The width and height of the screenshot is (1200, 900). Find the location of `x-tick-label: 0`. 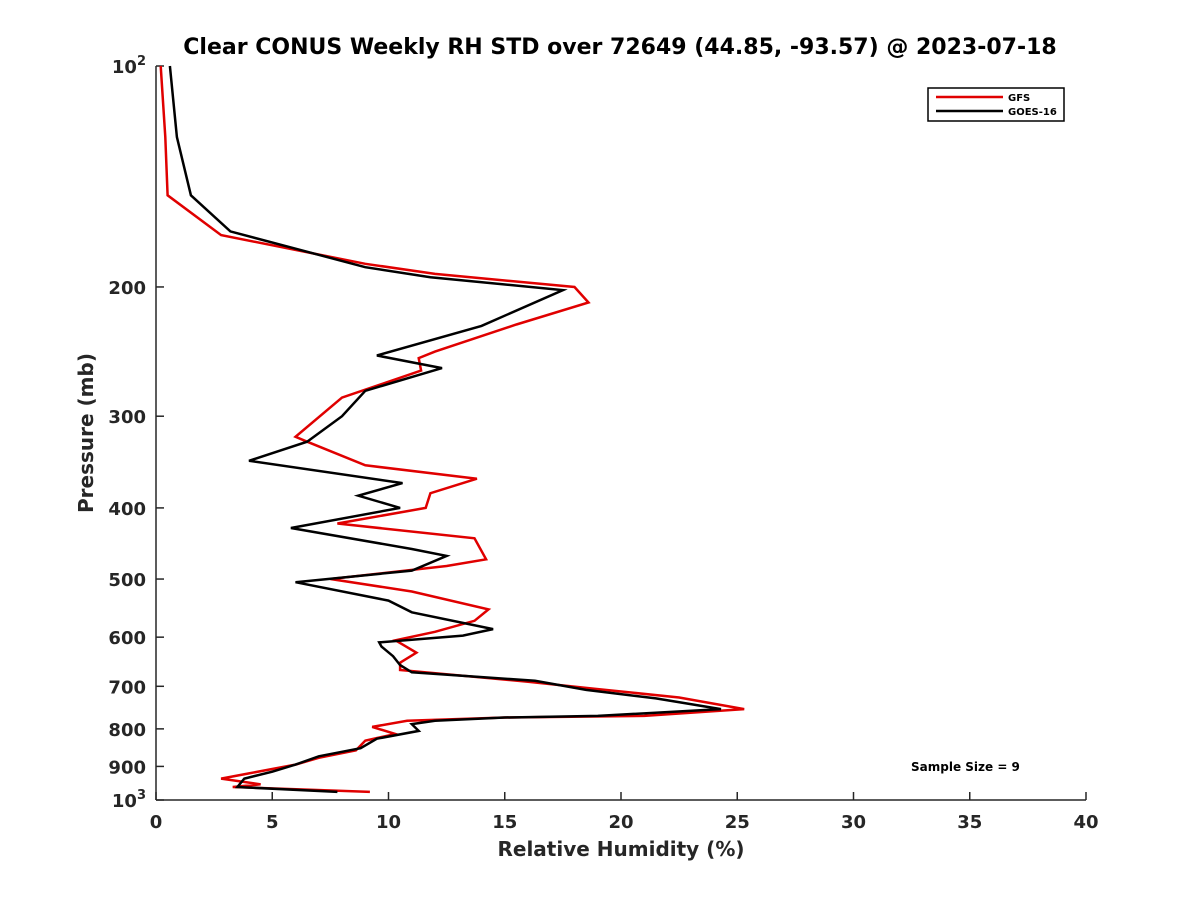

x-tick-label: 0 is located at coordinates (156, 822).